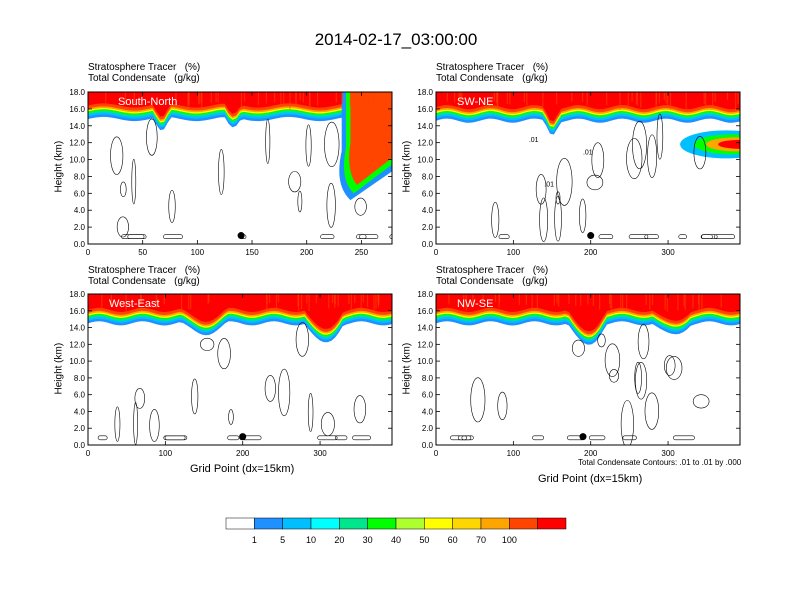  What do you see at coordinates (428, 411) in the screenshot?
I see `panel-4-ytick-label: 4.0` at bounding box center [428, 411].